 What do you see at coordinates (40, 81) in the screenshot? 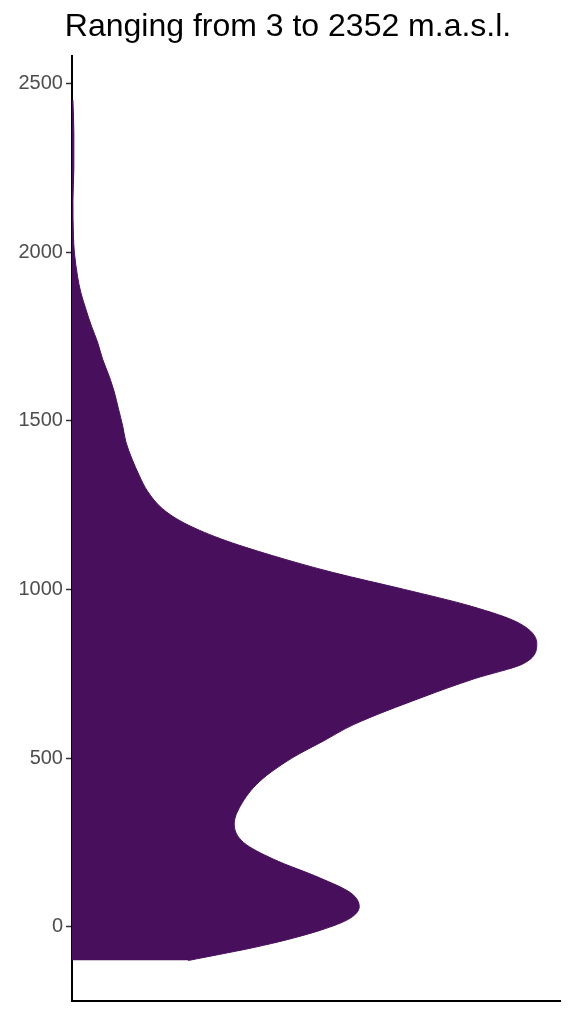
I see `y-tick-label: 2500` at bounding box center [40, 81].